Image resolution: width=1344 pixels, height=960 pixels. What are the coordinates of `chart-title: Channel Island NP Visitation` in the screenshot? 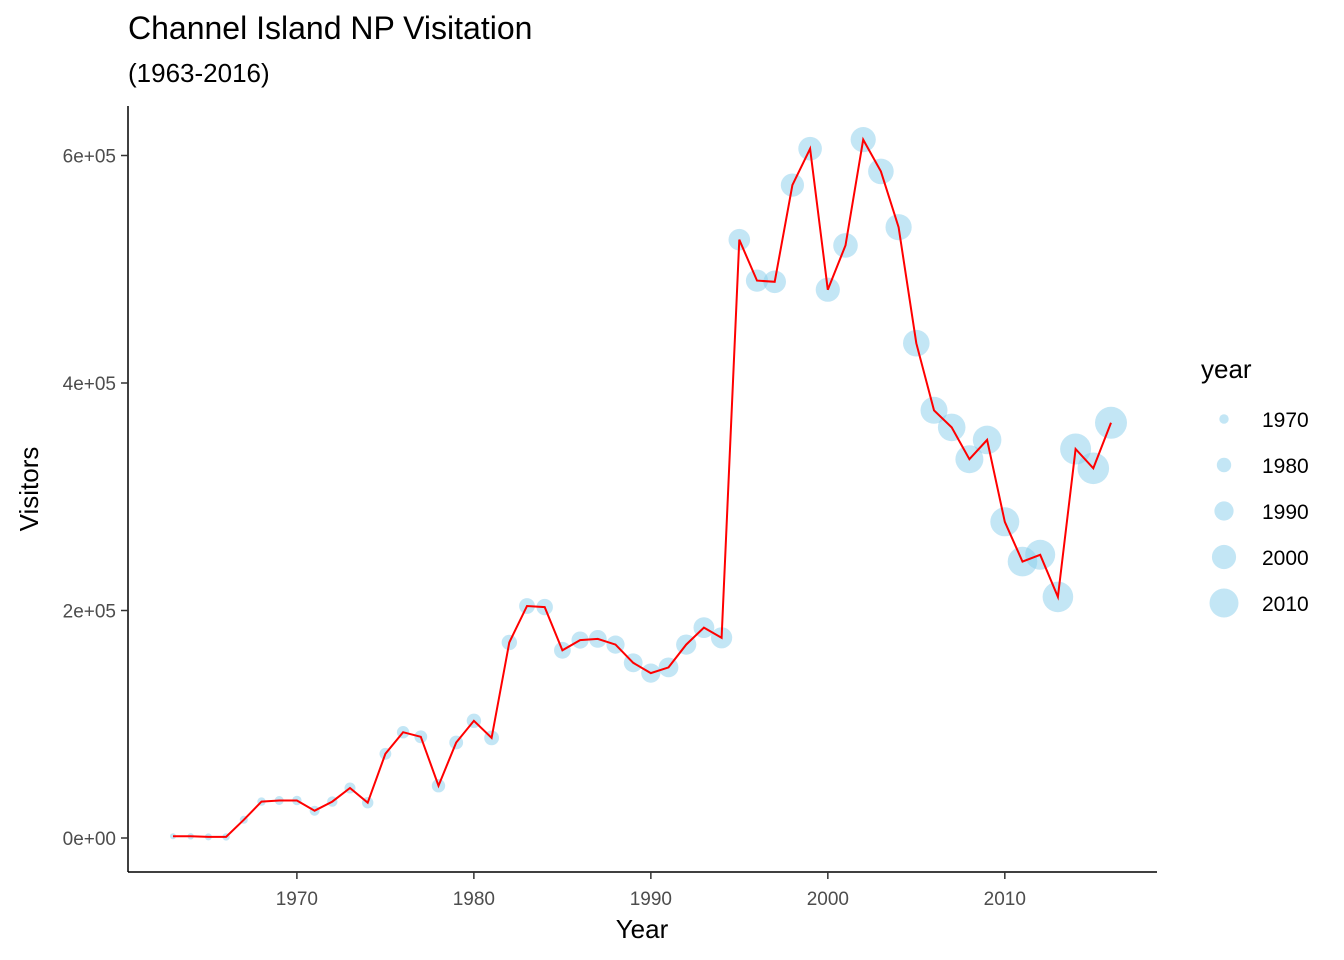 It's located at (330, 28).